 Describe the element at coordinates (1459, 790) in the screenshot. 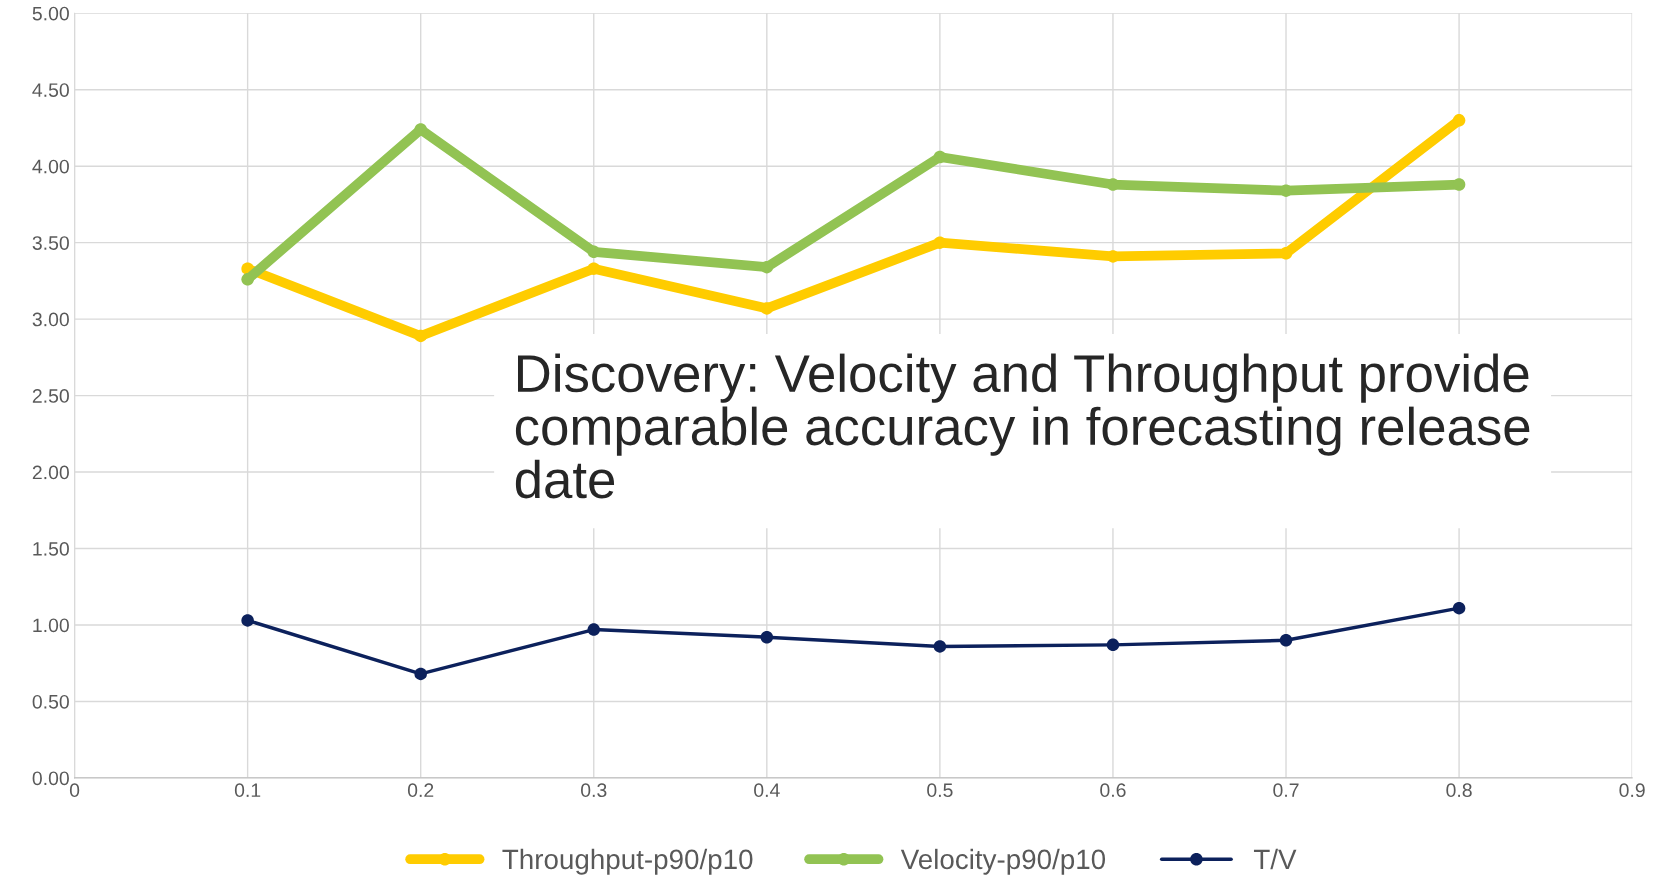

I see `x-tick-label: 0.8` at that location.